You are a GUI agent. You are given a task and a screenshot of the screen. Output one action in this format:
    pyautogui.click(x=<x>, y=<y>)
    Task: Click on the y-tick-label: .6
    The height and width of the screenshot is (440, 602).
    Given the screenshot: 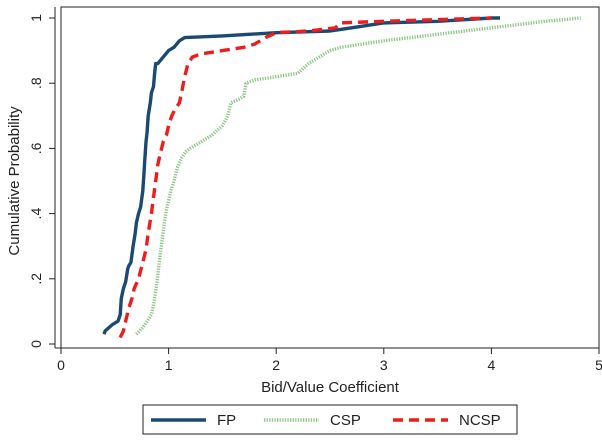 What is the action you would take?
    pyautogui.click(x=36, y=148)
    